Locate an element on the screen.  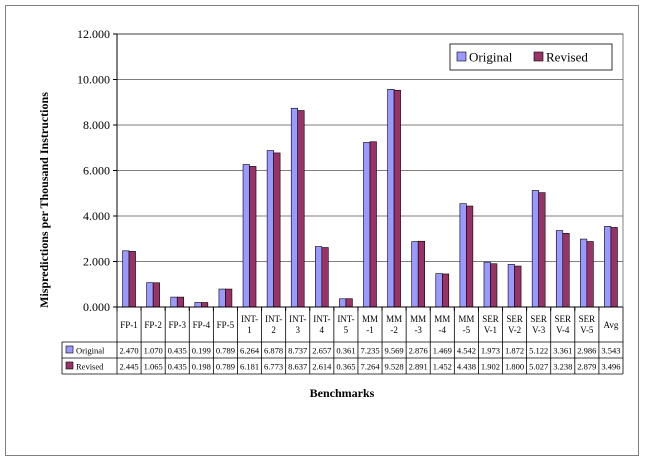
value-label-revised: 0.435 is located at coordinates (177, 367).